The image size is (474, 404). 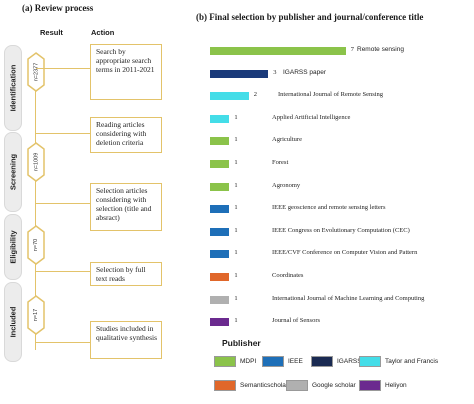 I want to click on bar-category-label: Agronomy, so click(x=286, y=185).